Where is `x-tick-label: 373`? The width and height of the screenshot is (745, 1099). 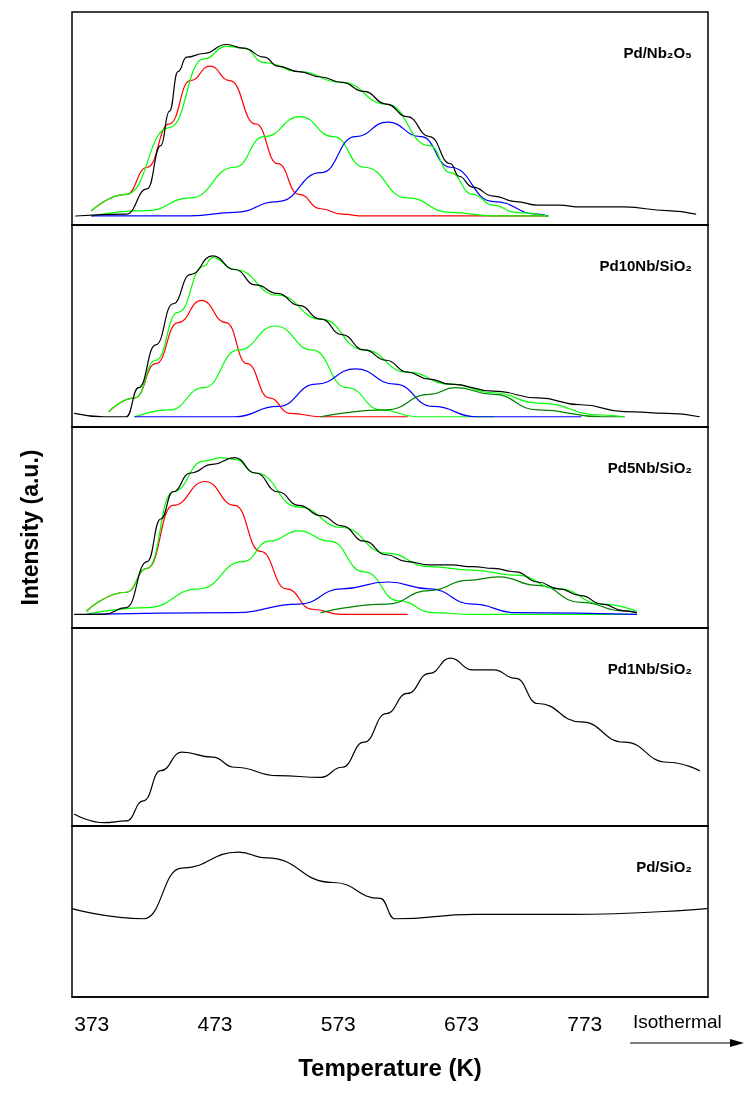
x-tick-label: 373 is located at coordinates (92, 1023).